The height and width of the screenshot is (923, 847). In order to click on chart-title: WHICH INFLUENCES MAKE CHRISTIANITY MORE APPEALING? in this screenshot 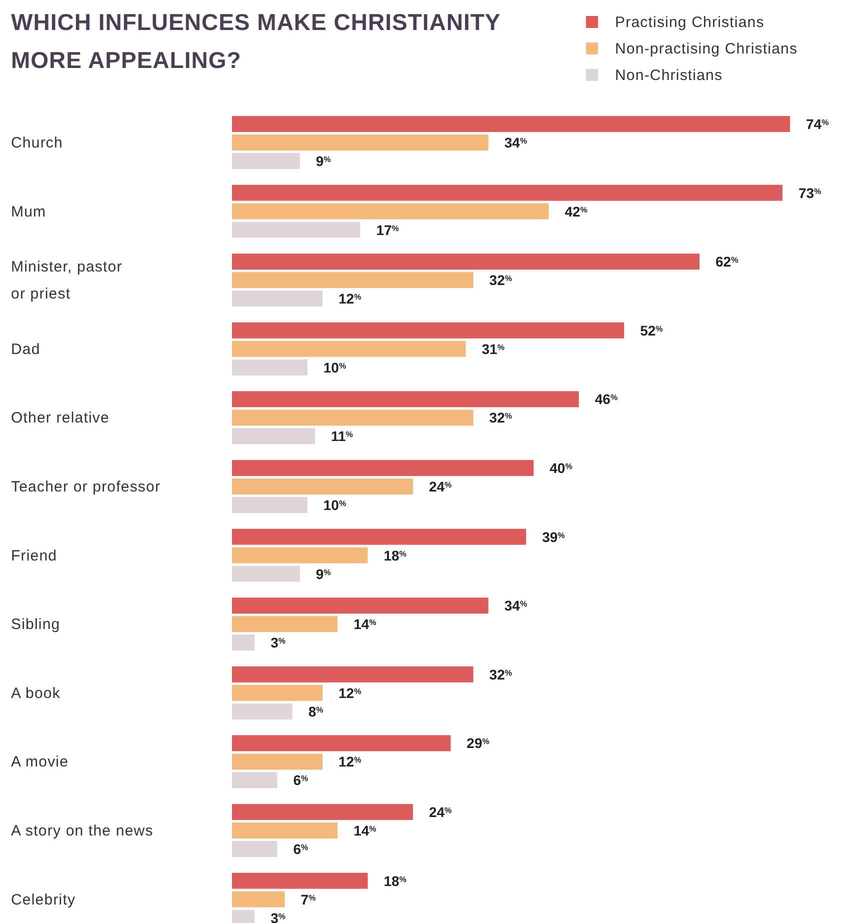, I will do `click(256, 41)`.